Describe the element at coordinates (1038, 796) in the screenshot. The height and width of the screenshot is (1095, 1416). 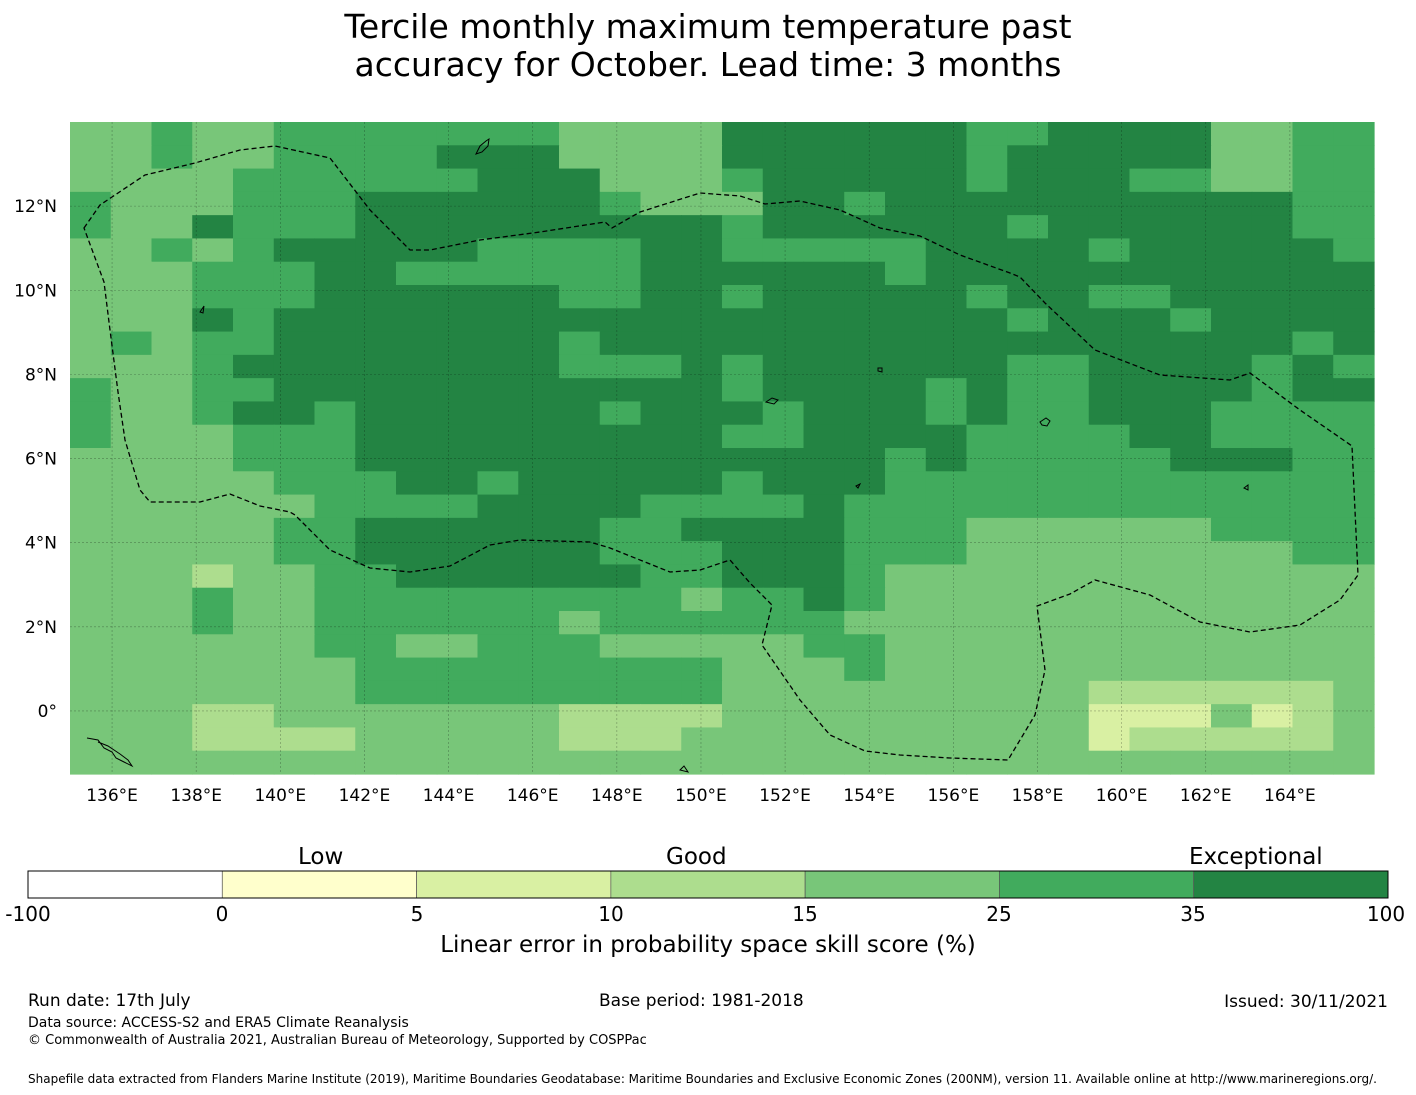
I see `longitude-tick-label: 158°E` at that location.